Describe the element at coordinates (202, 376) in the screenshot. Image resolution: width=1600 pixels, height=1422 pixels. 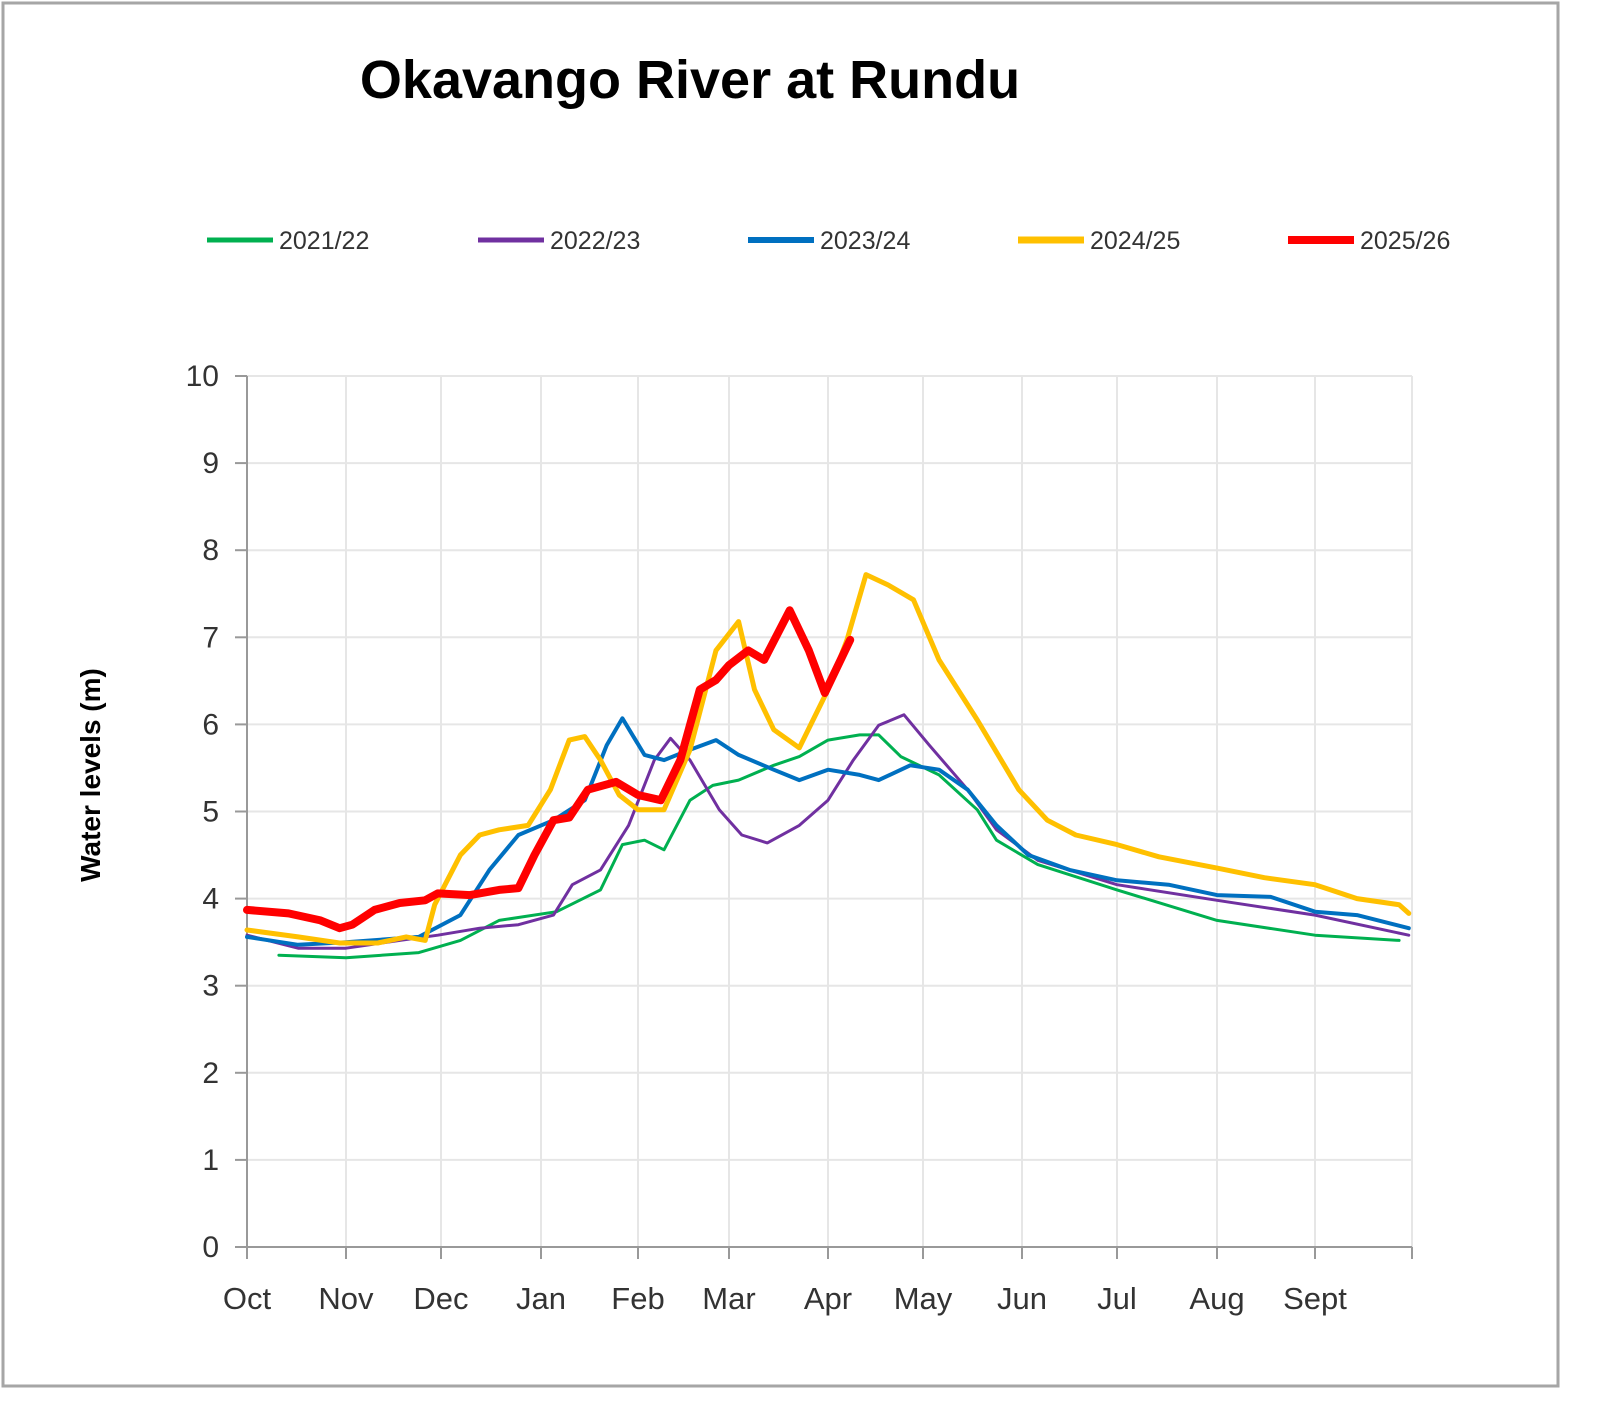
I see `y-tick-label: 10` at that location.